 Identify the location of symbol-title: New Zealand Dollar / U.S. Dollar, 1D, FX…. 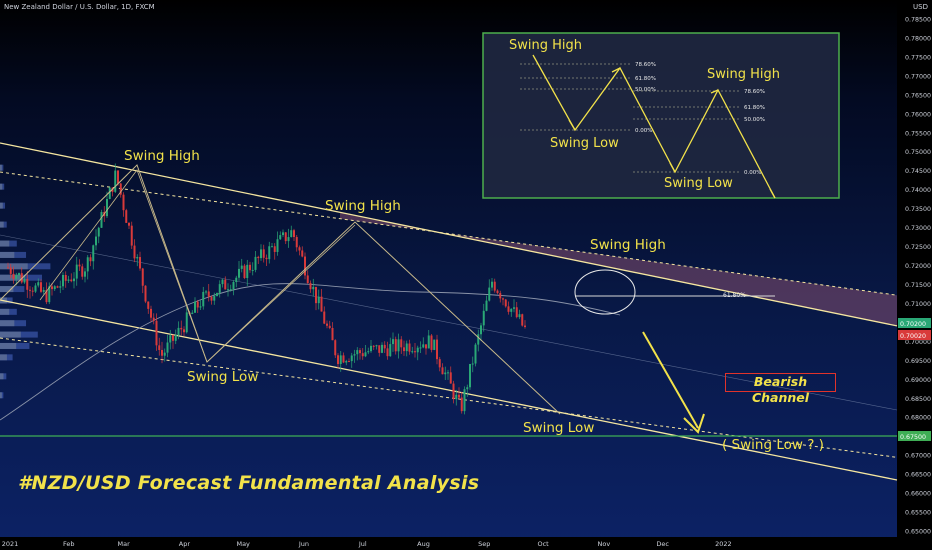
(79, 7).